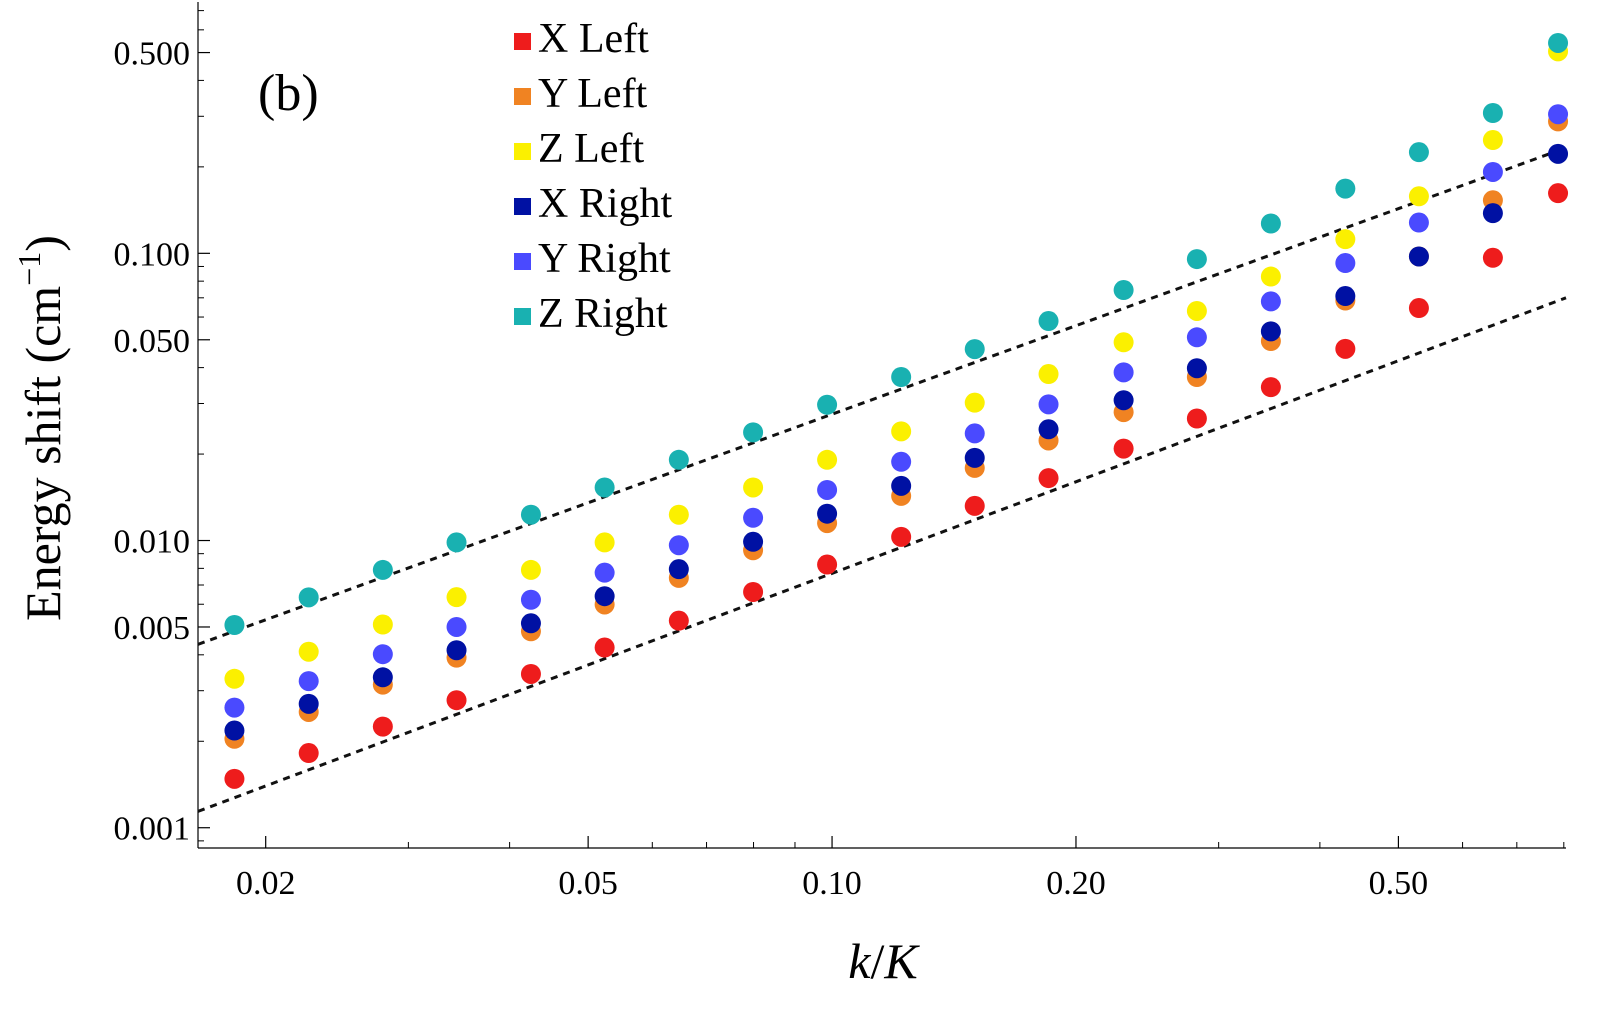 Image resolution: width=1600 pixels, height=1011 pixels. What do you see at coordinates (43, 243) in the screenshot?
I see `y-axis-title-close: )` at bounding box center [43, 243].